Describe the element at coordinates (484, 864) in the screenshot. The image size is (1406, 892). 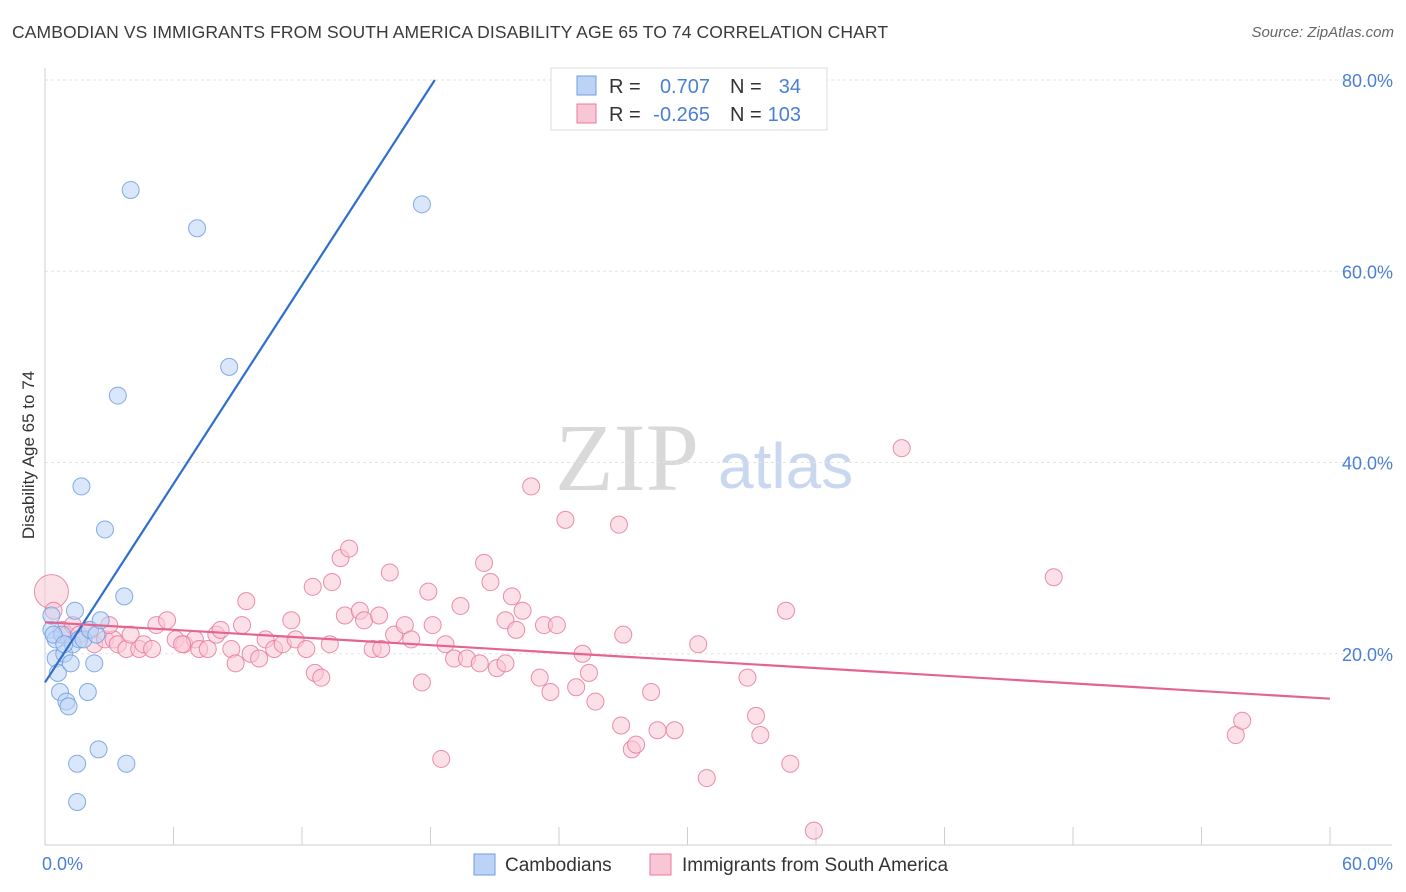
I see `bottom-legend-swatch-cambodians` at that location.